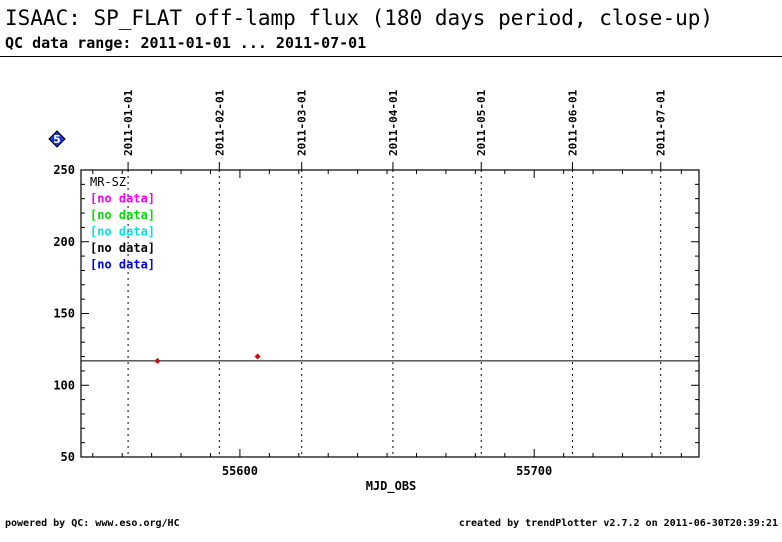 Image resolution: width=782 pixels, height=542 pixels. I want to click on date-label: 2011-03-01, so click(302, 122).